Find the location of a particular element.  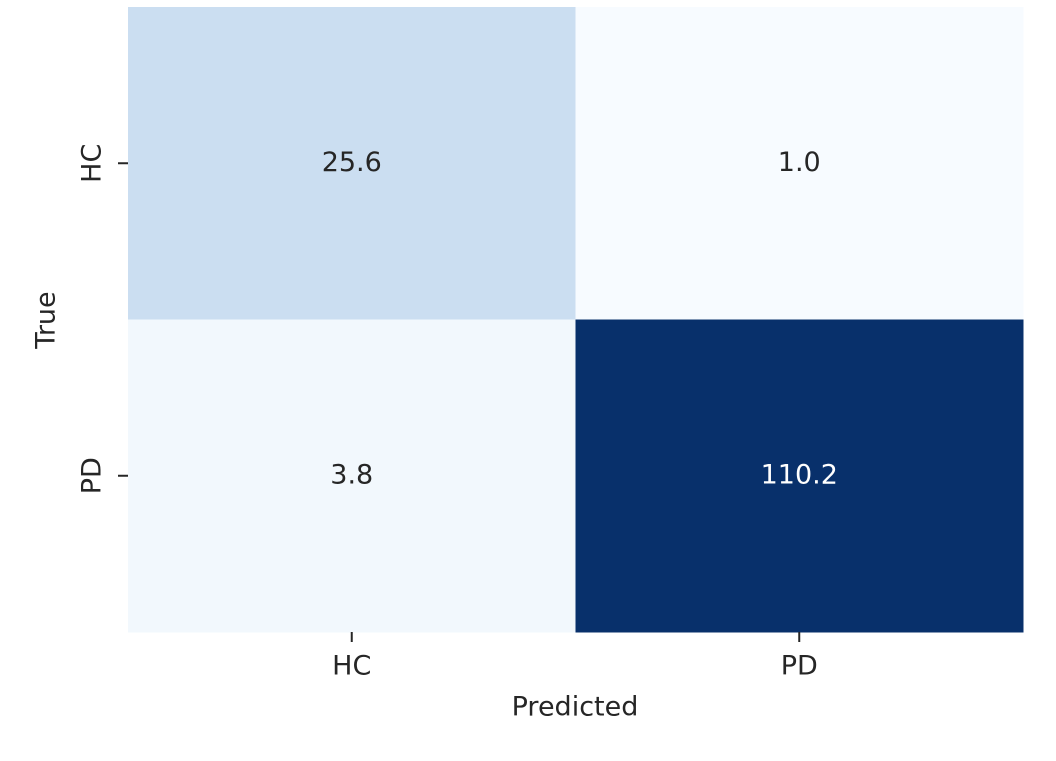

cell-label: 3.8 is located at coordinates (351, 474).